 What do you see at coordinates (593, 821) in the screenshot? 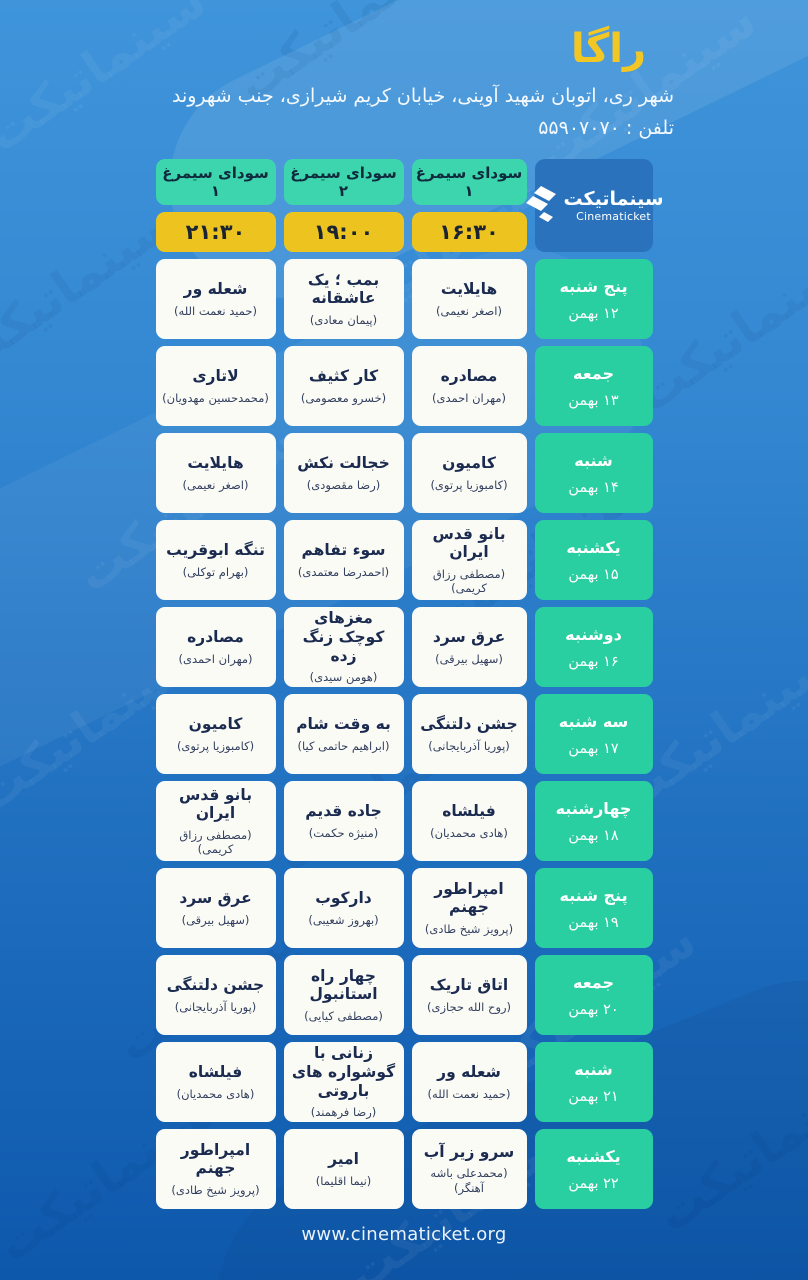
I see `day-cell: چهارشنبه ۱۸ بهمن` at bounding box center [593, 821].